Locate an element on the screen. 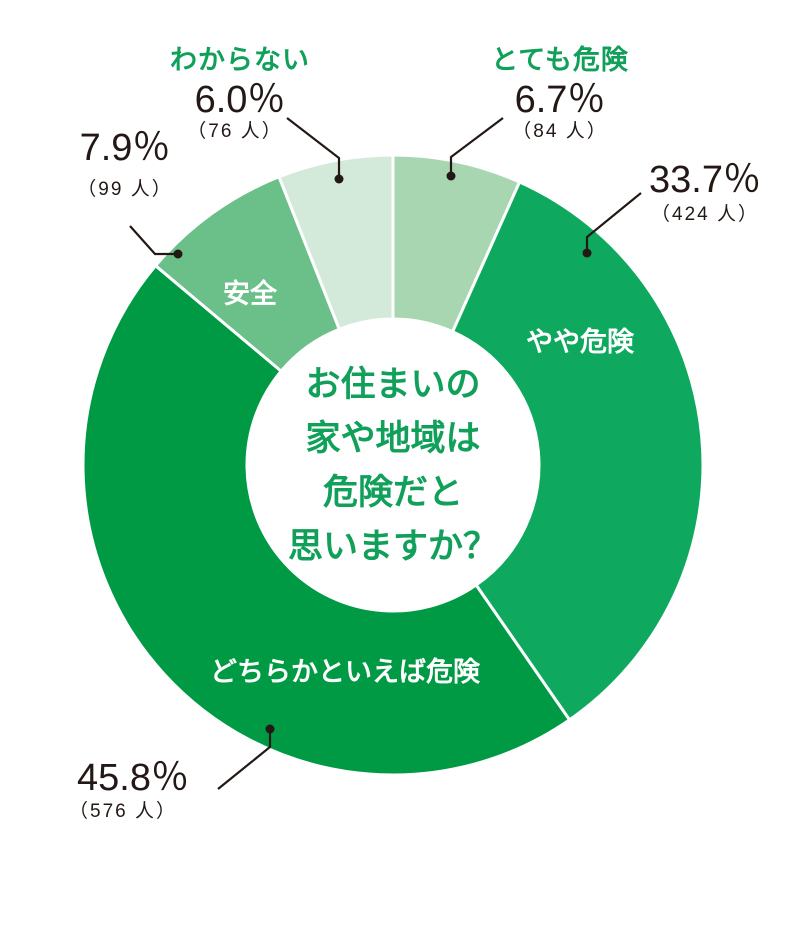 The width and height of the screenshot is (788, 940). center-line: 危険だと is located at coordinates (392, 493).